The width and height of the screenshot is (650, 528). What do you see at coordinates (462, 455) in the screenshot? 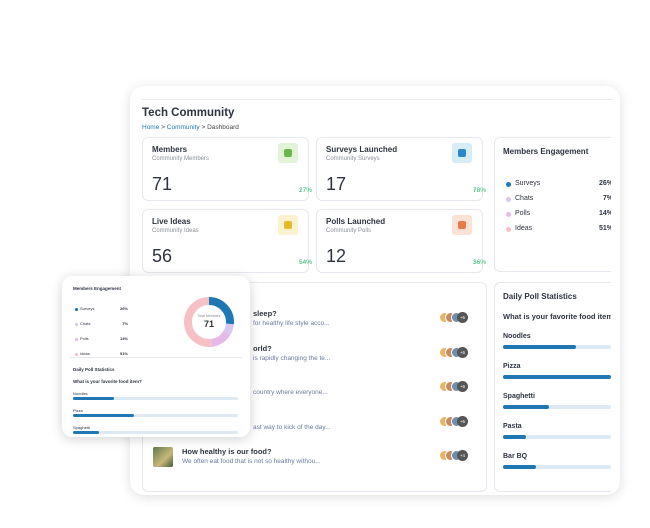
I see `avatar-more: +4` at bounding box center [462, 455].